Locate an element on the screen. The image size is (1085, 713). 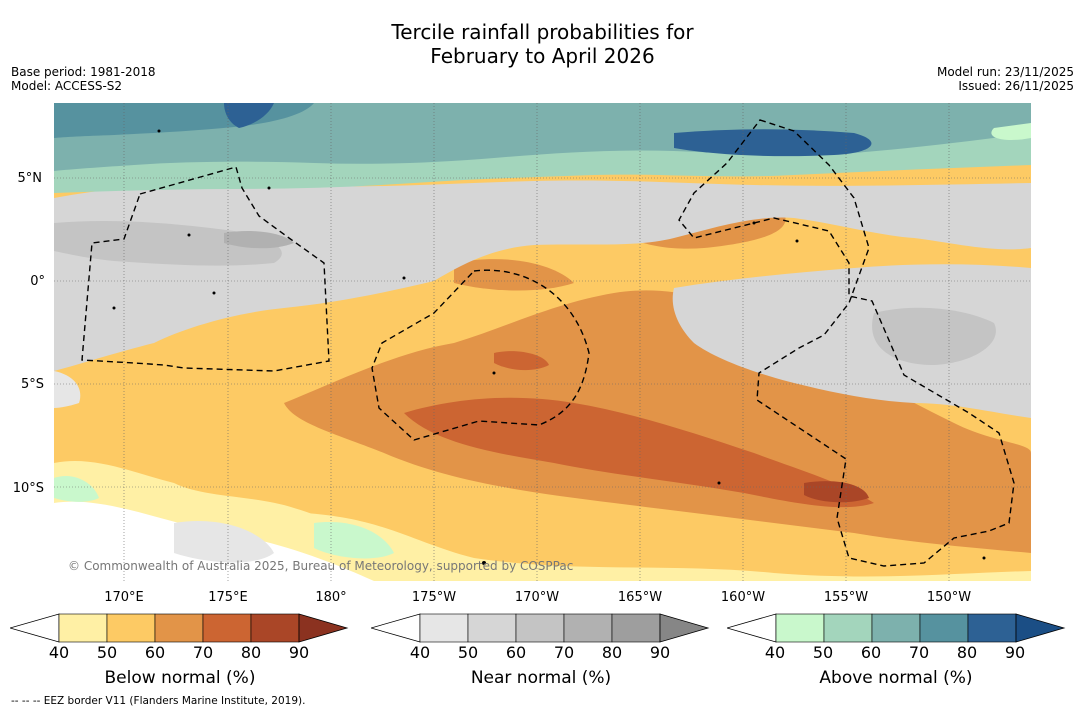
colorbar-near-normal-tick: 40 is located at coordinates (420, 652).